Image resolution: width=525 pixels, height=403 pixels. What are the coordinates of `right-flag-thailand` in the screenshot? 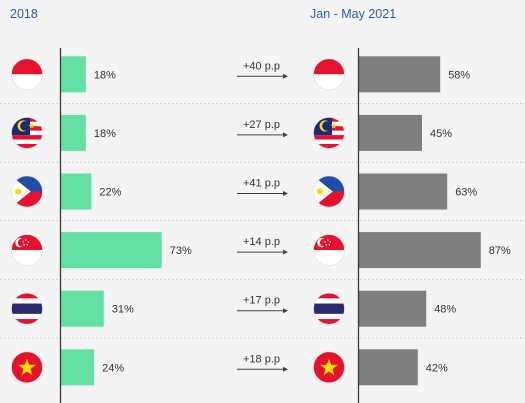 It's located at (329, 308).